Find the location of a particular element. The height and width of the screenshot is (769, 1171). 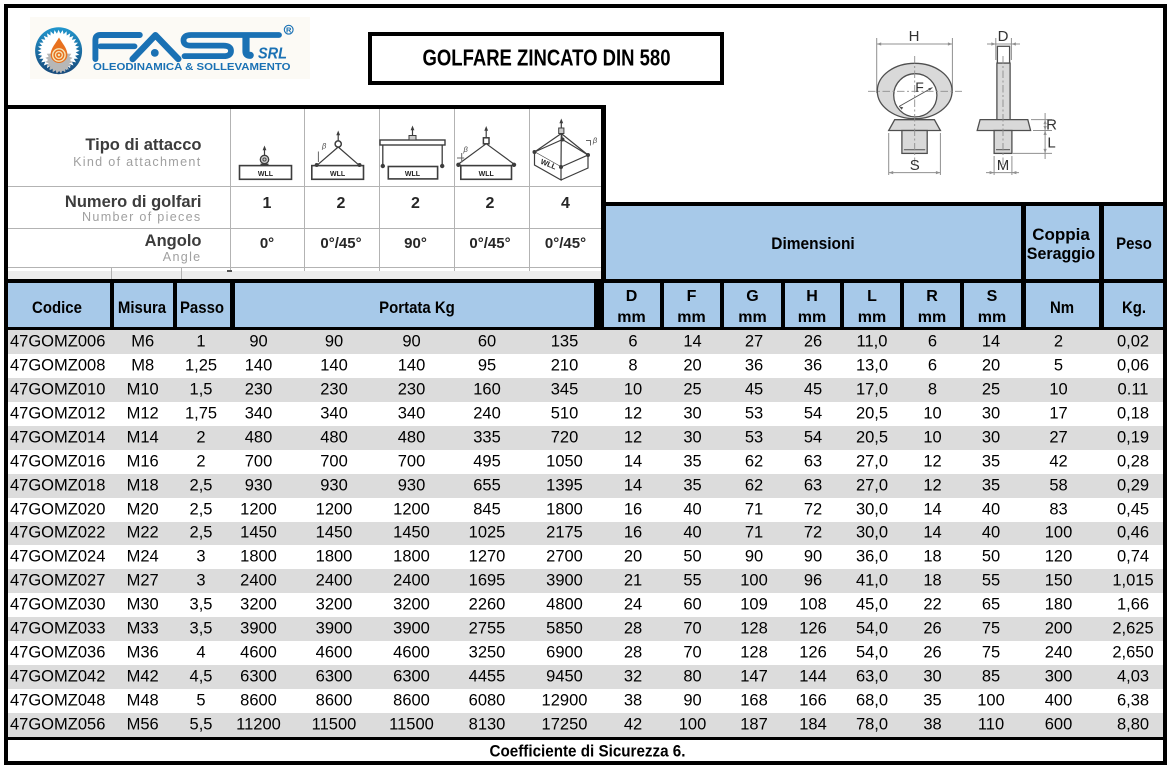

svg-text: L is located at coordinates (1051, 143).